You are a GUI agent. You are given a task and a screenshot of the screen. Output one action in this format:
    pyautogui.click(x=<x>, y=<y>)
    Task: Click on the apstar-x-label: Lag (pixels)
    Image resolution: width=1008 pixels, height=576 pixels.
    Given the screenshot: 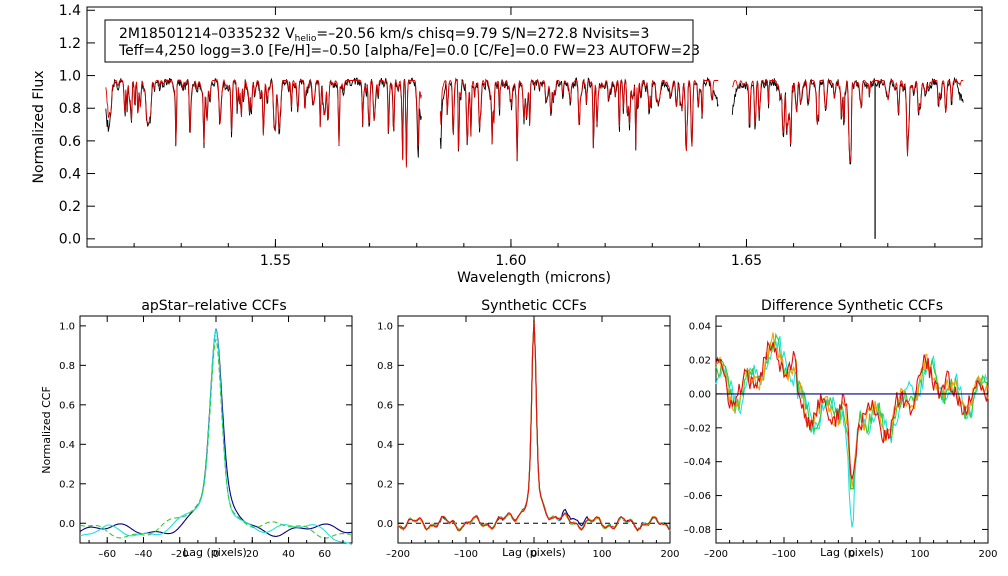 What is the action you would take?
    pyautogui.click(x=215, y=552)
    